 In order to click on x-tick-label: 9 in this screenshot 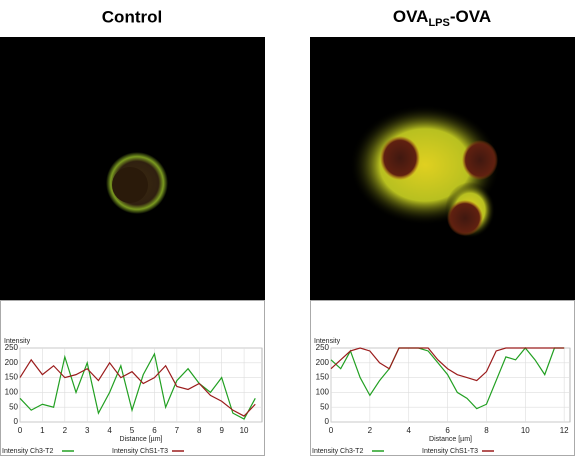, I will do `click(221, 430)`.